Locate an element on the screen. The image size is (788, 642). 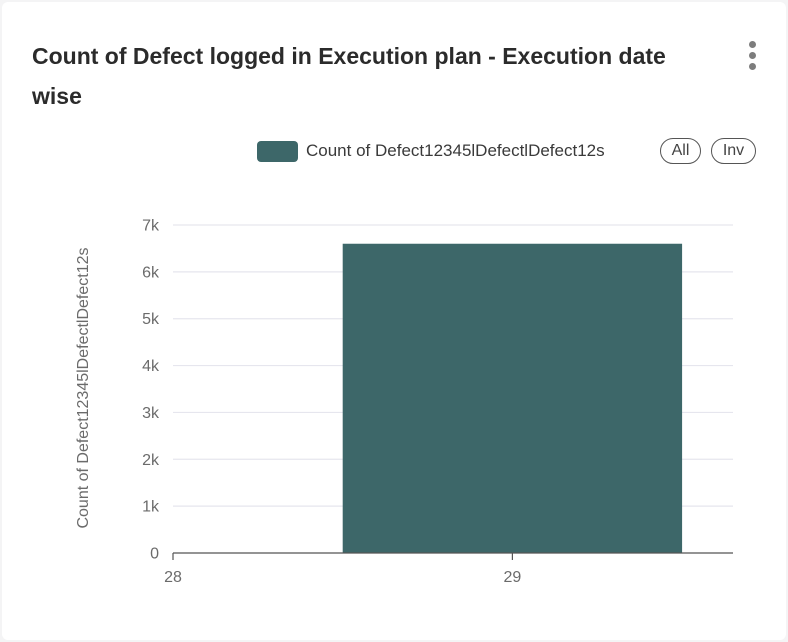
y-tick-label: 6k is located at coordinates (151, 272).